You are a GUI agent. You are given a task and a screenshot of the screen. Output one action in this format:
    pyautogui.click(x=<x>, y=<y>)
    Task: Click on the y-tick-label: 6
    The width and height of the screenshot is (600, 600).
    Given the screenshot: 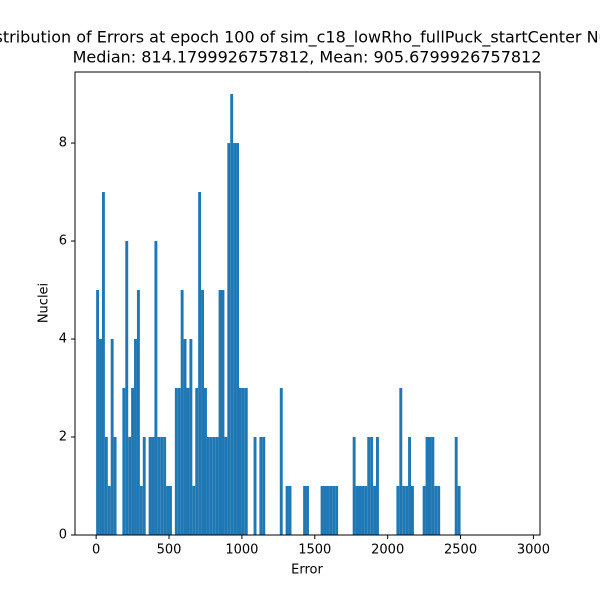 What is the action you would take?
    pyautogui.click(x=63, y=241)
    